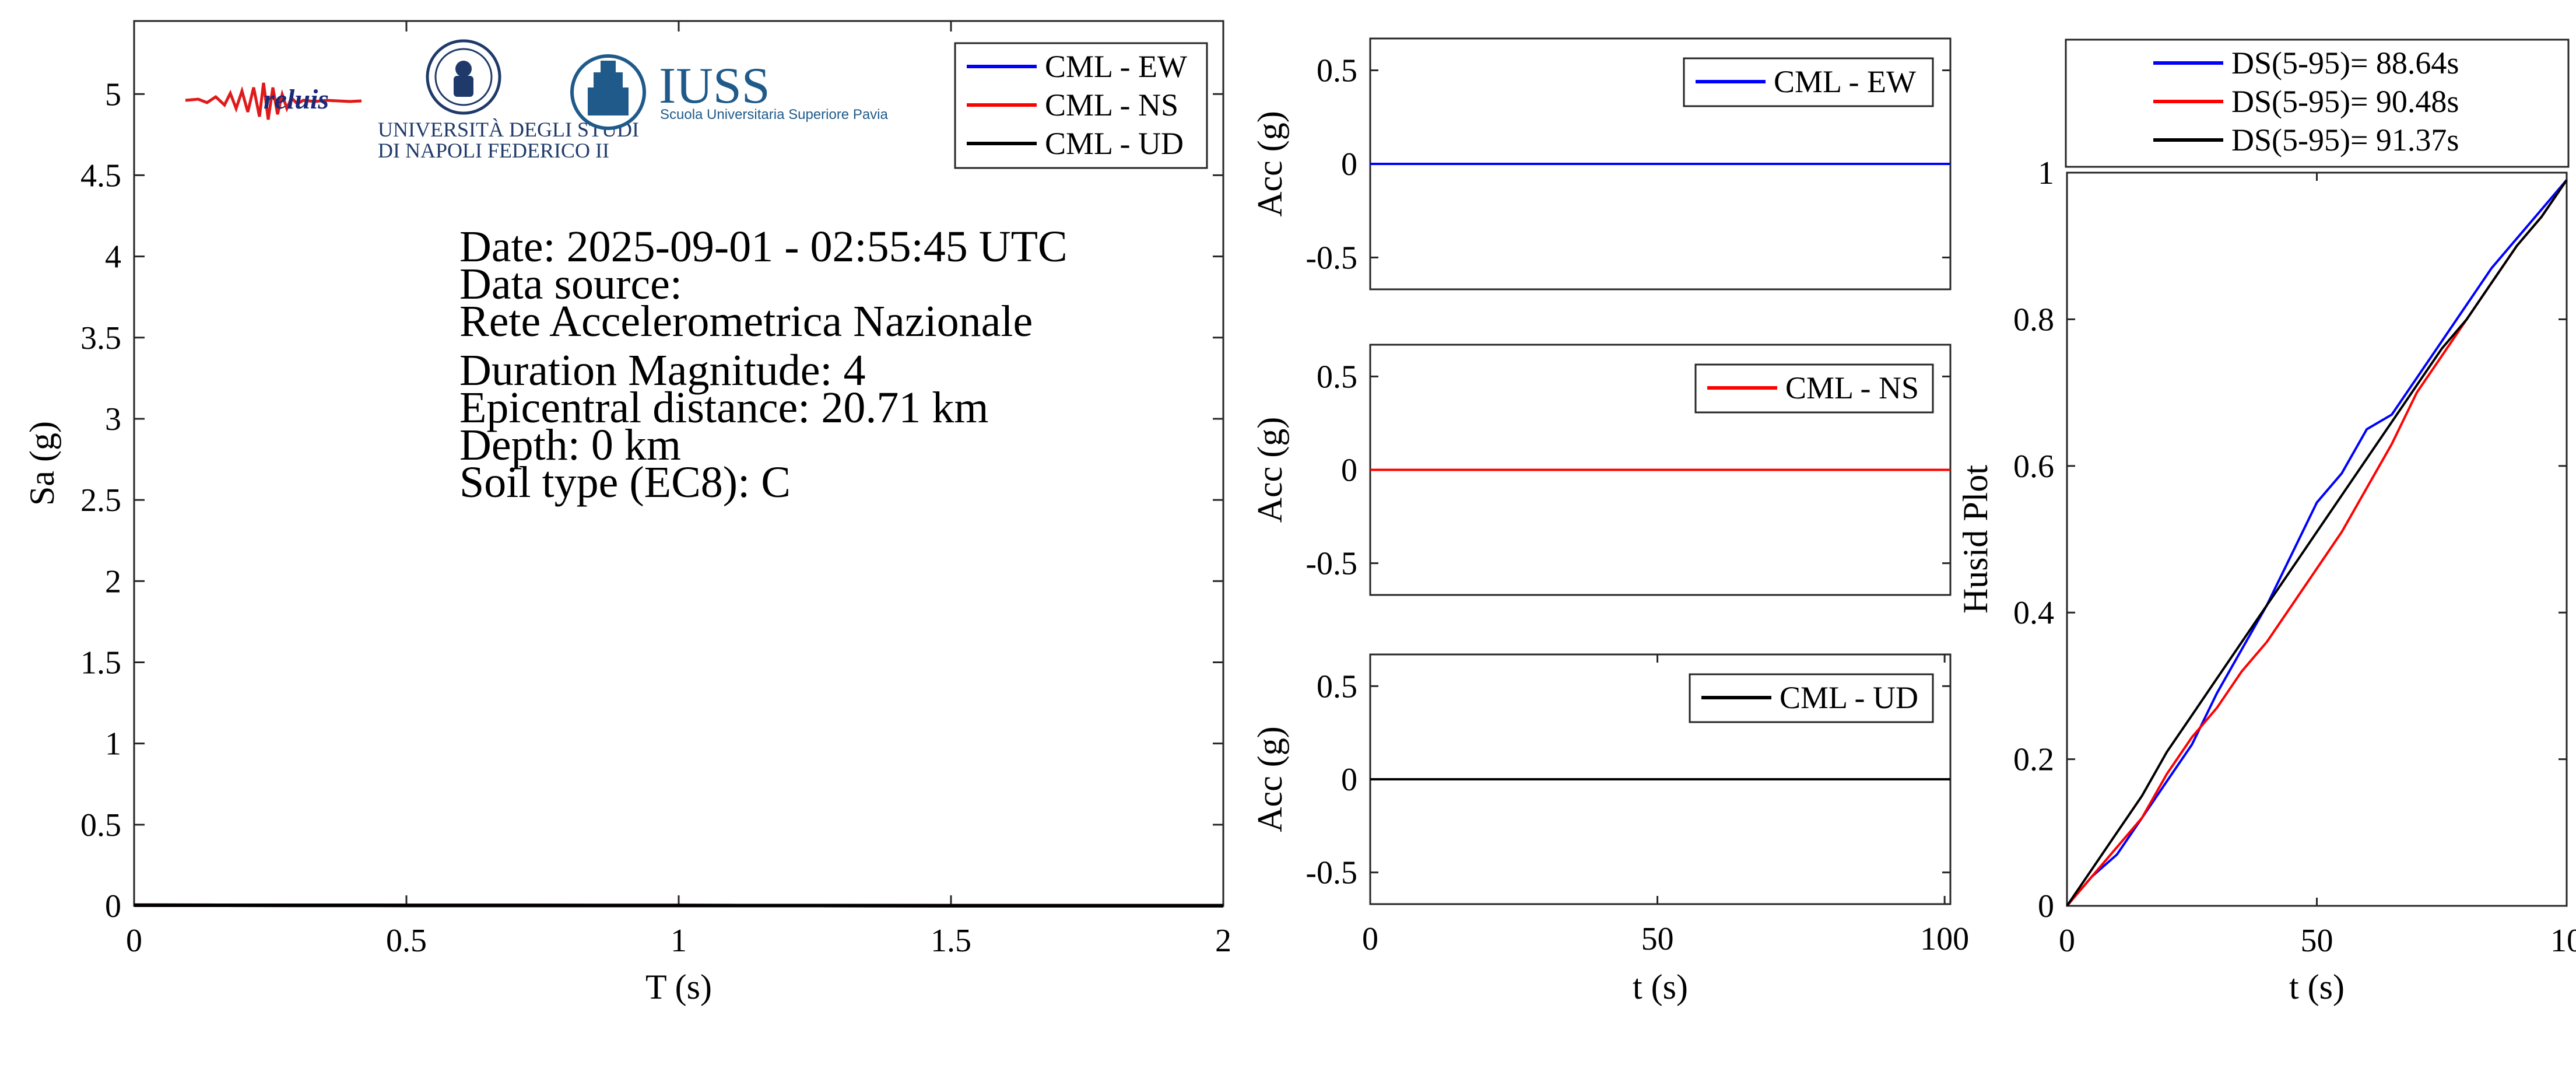  Describe the element at coordinates (2345, 101) in the screenshot. I see `husid-legend-label: DS(5-95)= 90.48s` at that location.